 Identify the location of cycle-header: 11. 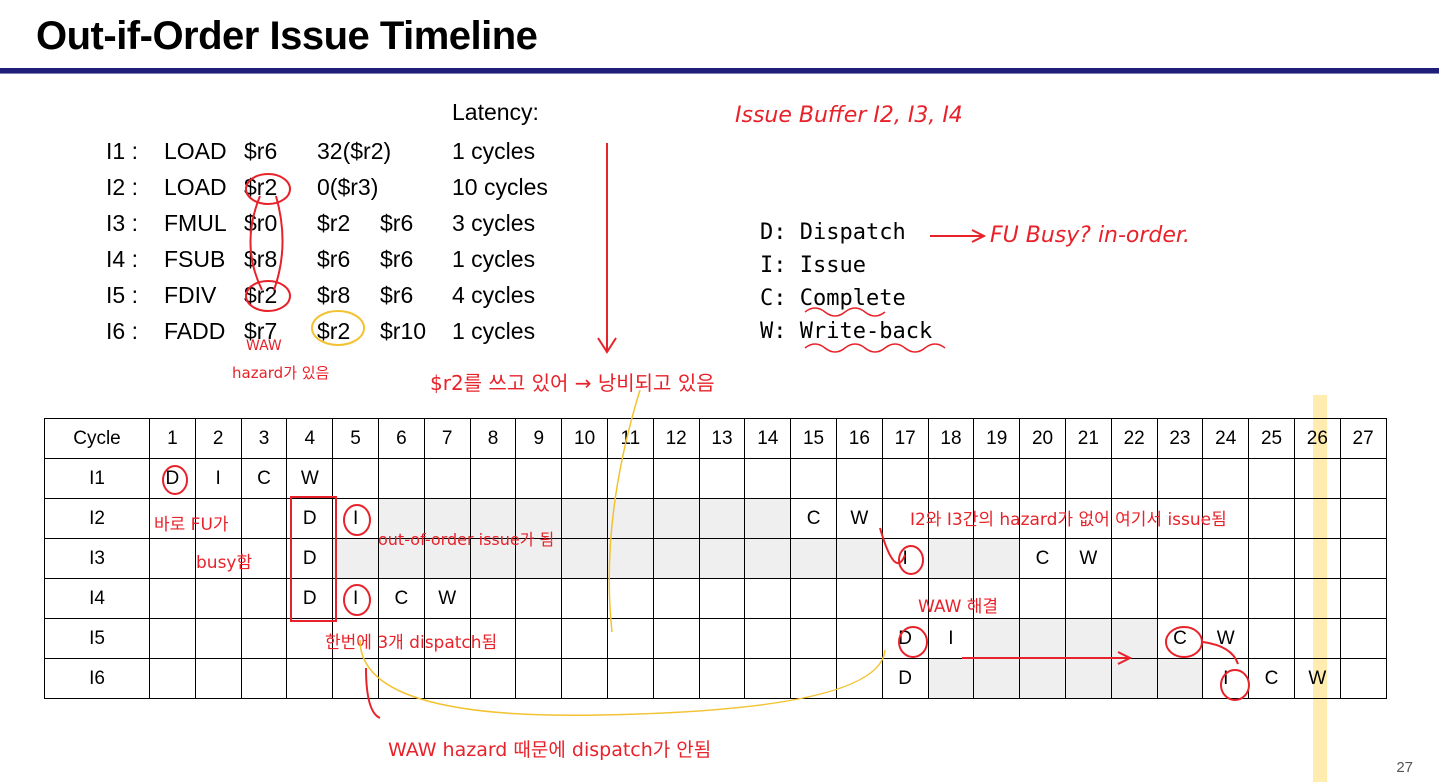
(630, 438).